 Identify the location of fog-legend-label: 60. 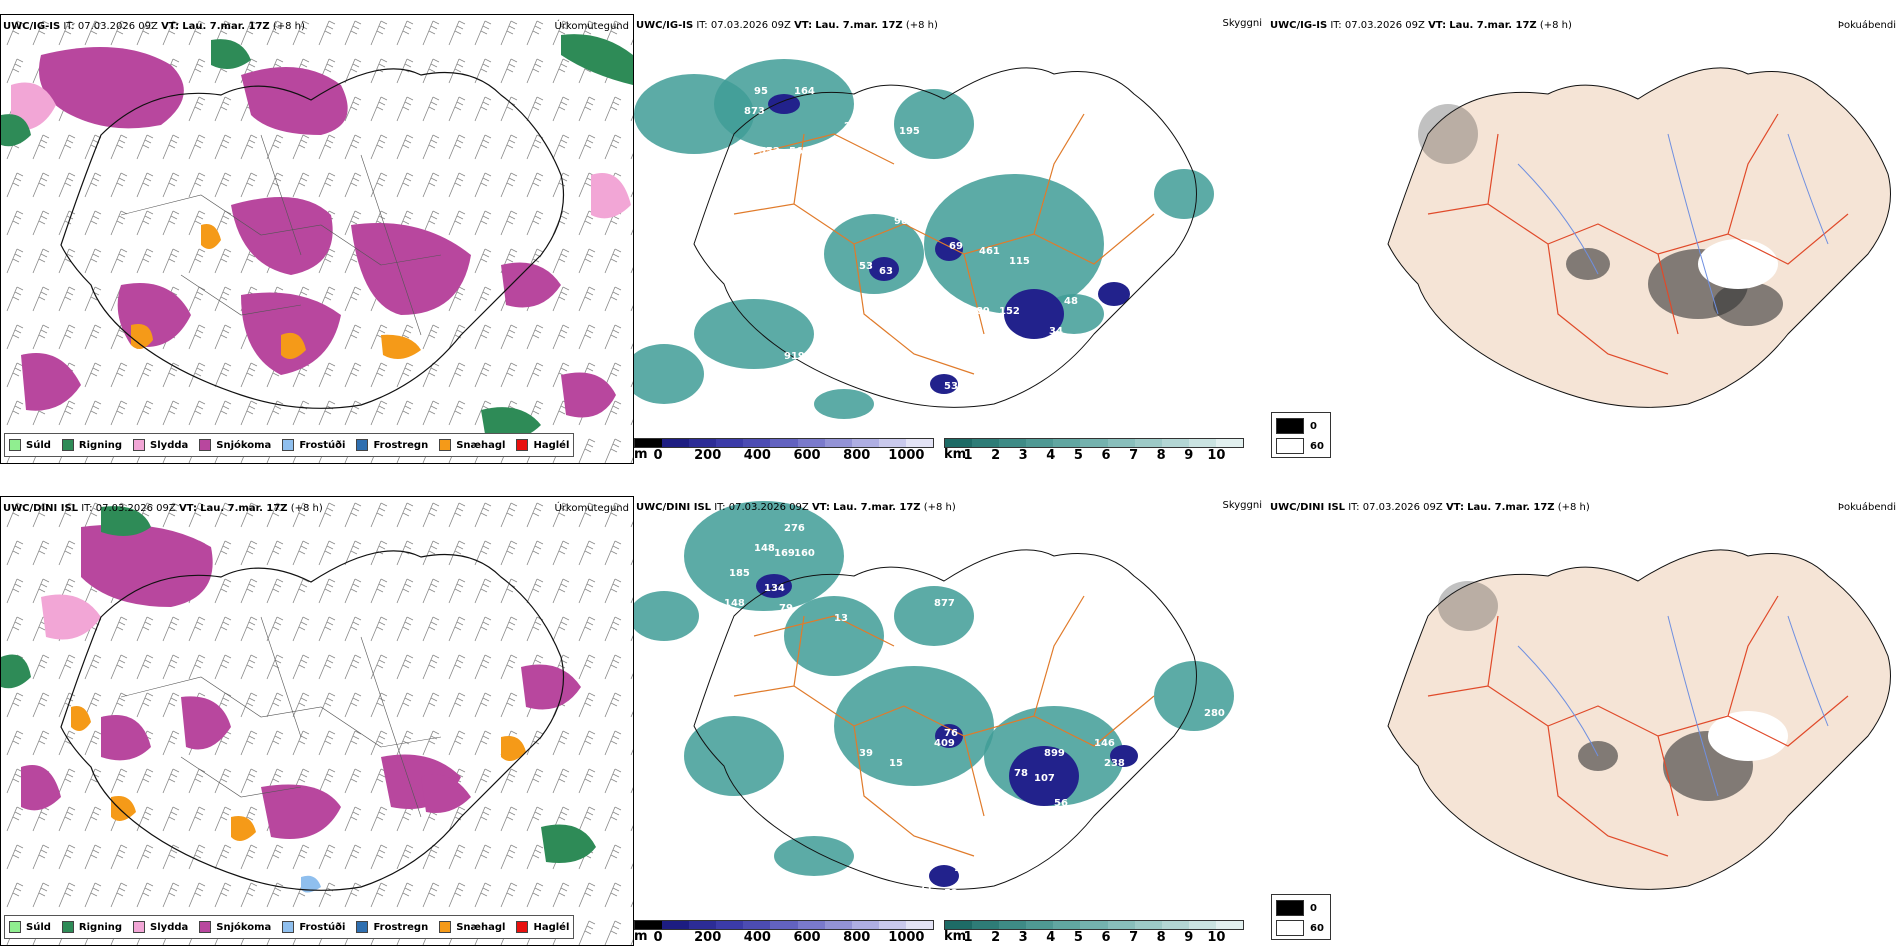
(1317, 446).